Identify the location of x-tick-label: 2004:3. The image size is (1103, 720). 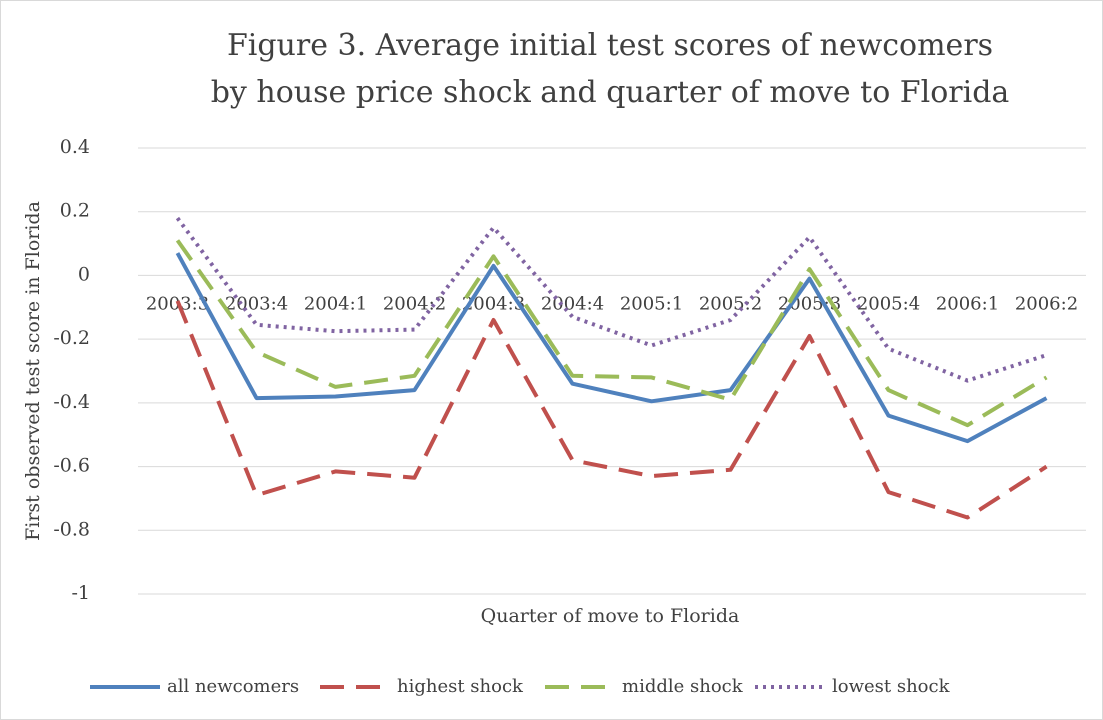
(493, 303).